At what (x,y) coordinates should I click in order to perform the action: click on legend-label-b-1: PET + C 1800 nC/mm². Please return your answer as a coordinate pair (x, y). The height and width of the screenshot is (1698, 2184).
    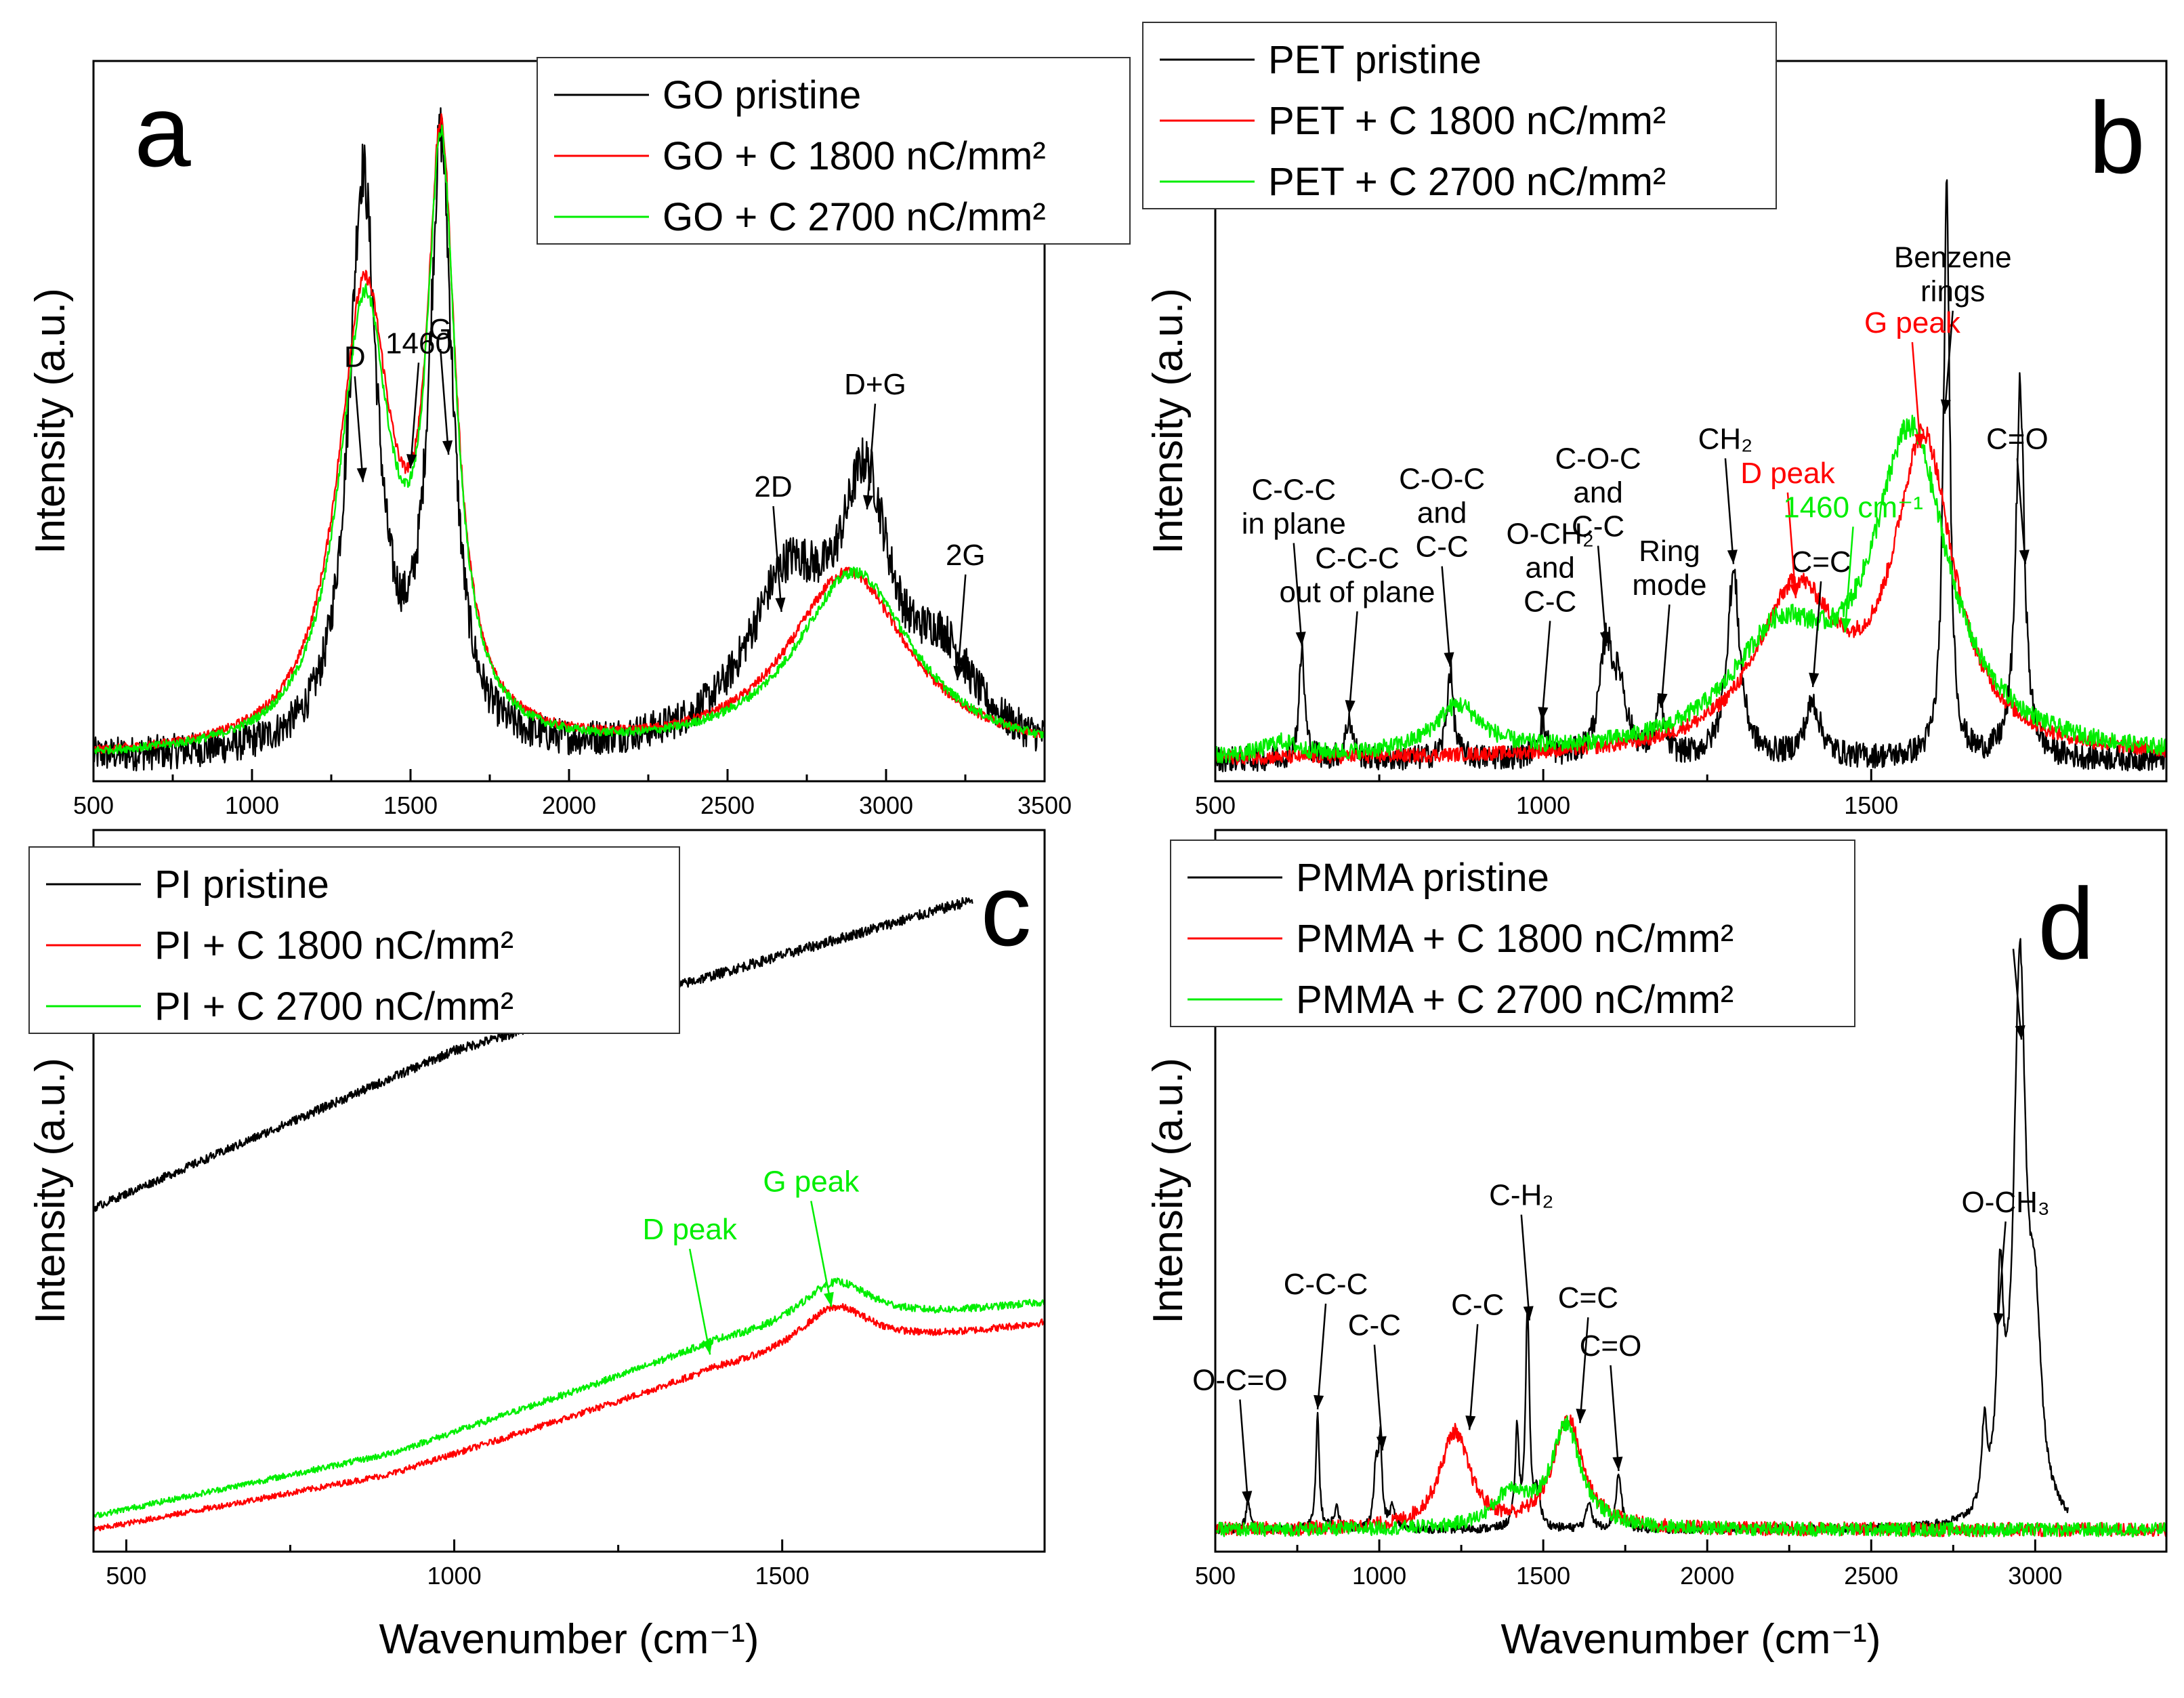
    Looking at the image, I should click on (1467, 121).